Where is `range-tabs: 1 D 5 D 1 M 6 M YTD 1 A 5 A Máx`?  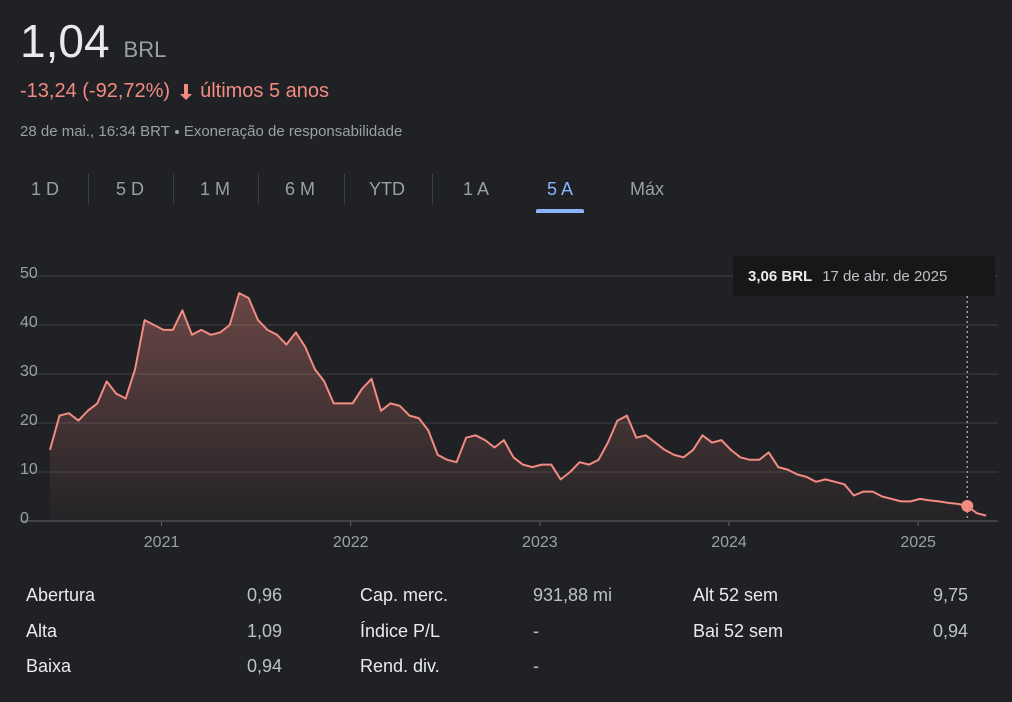
range-tabs: 1 D 5 D 1 M 6 M YTD 1 A 5 A Máx is located at coordinates (350, 194).